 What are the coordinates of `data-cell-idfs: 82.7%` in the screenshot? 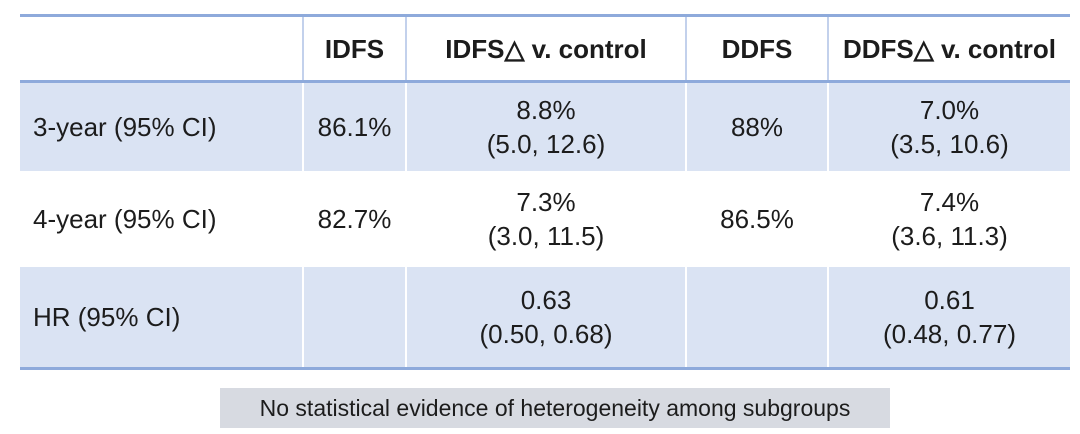 It's located at (353, 219).